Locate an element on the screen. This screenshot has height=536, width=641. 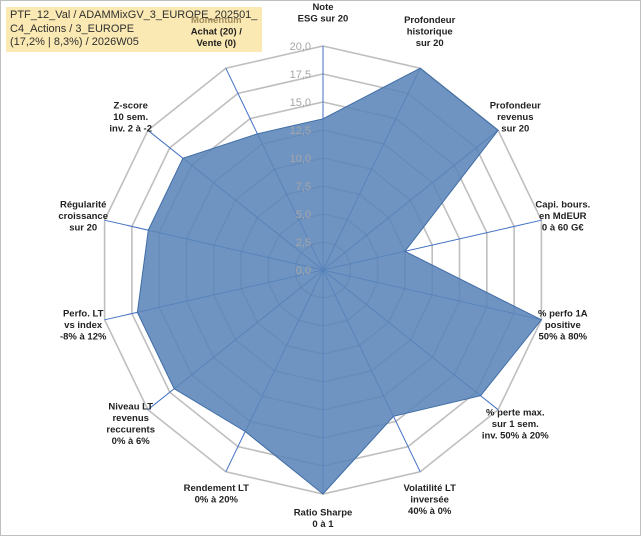
tick-label: 10,0 is located at coordinates (300, 159).